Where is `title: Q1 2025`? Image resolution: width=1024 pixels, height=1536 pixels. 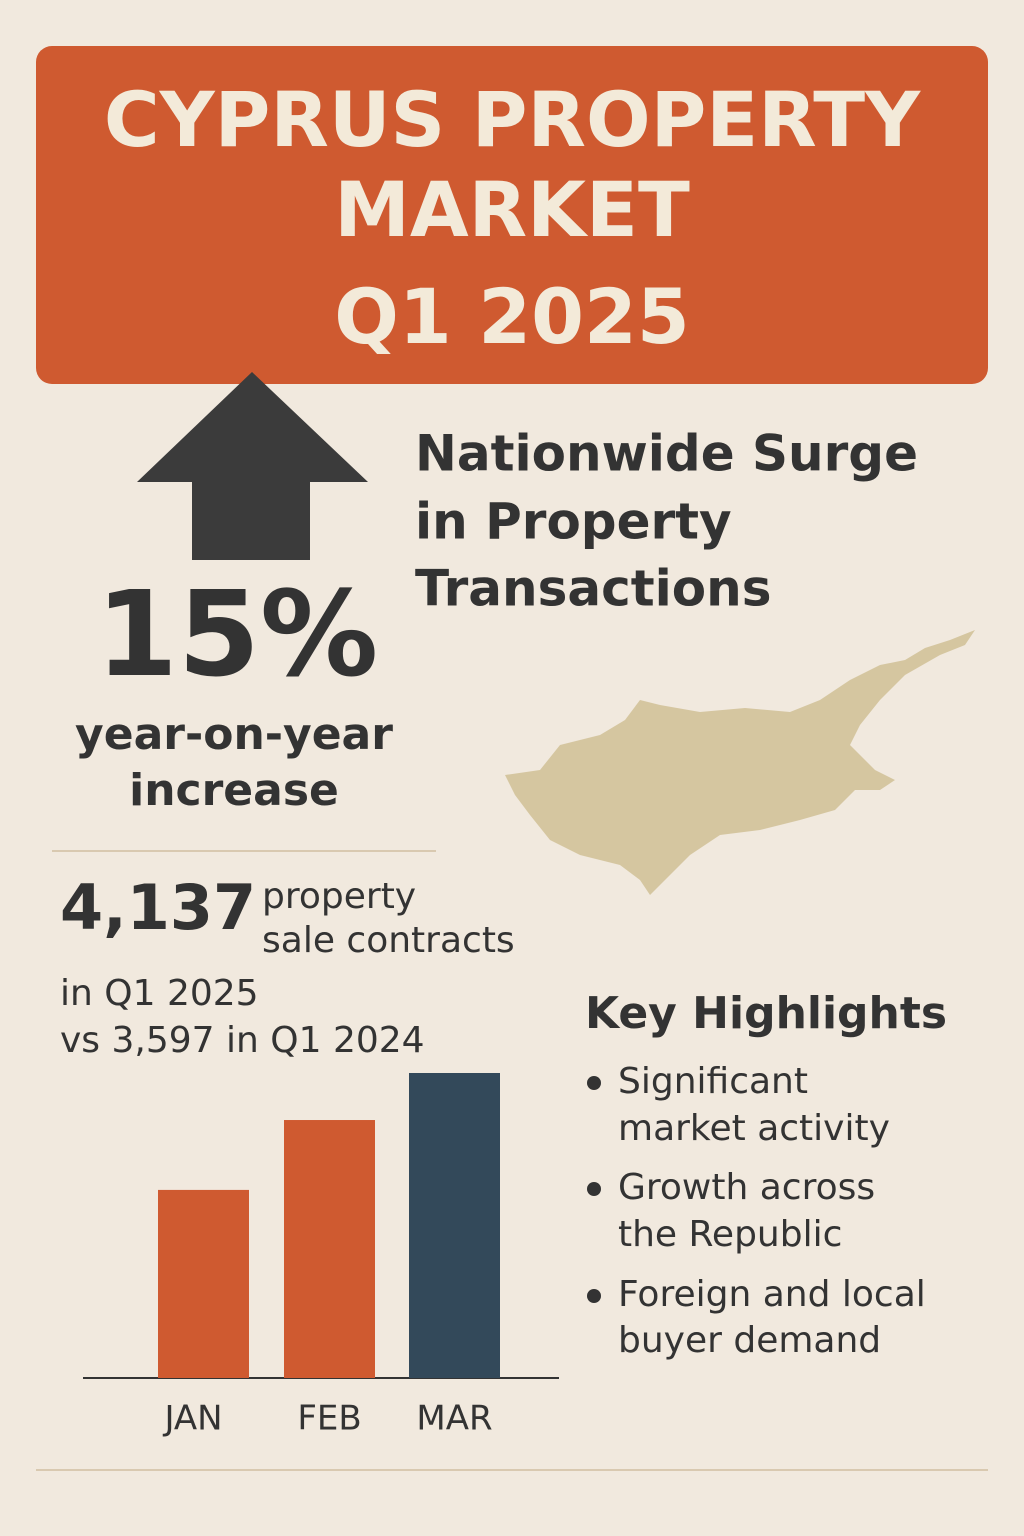
title: Q1 2025 is located at coordinates (511, 316).